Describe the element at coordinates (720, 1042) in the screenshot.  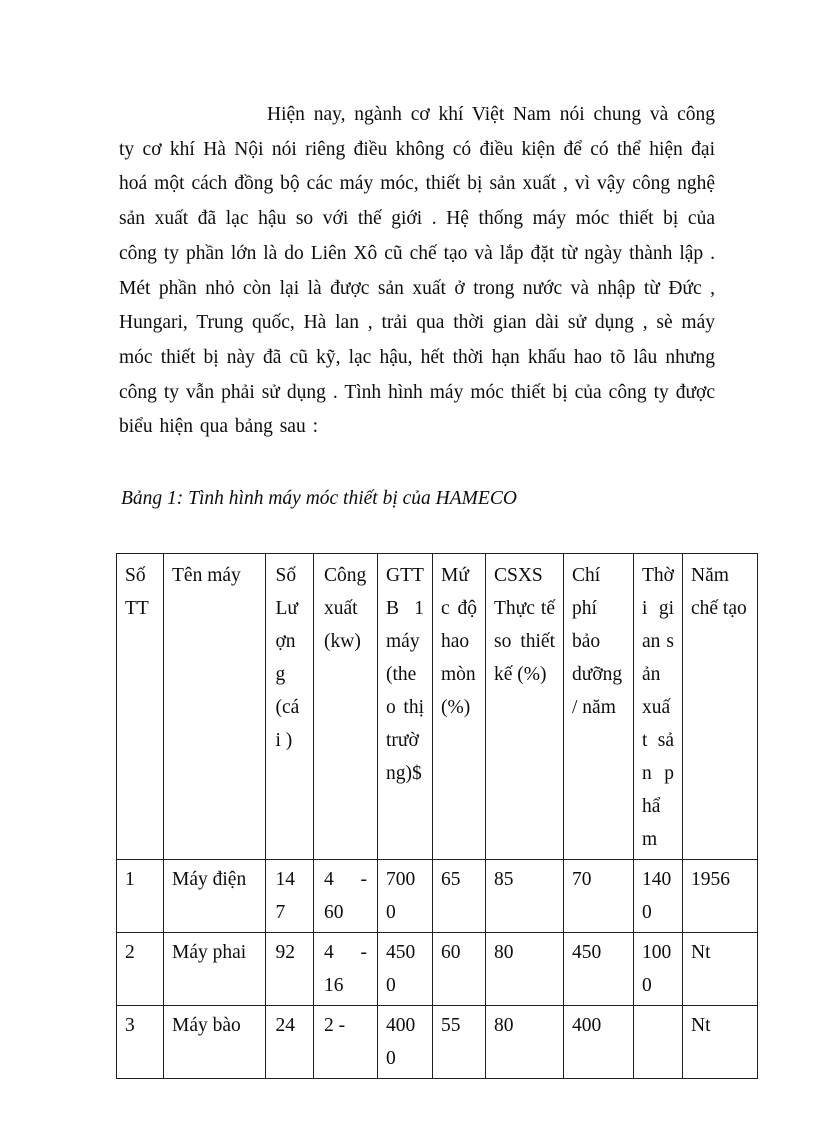
I see `table-cell-r3c10: Nt` at that location.